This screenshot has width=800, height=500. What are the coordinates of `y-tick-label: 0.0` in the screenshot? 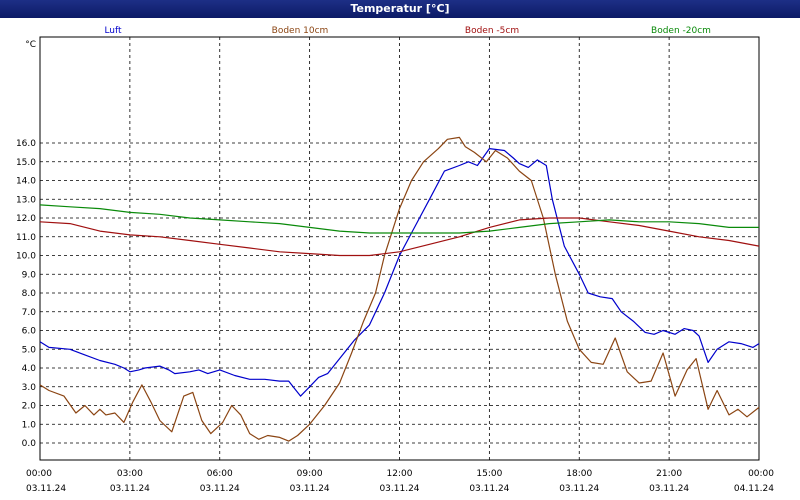 It's located at (29, 444).